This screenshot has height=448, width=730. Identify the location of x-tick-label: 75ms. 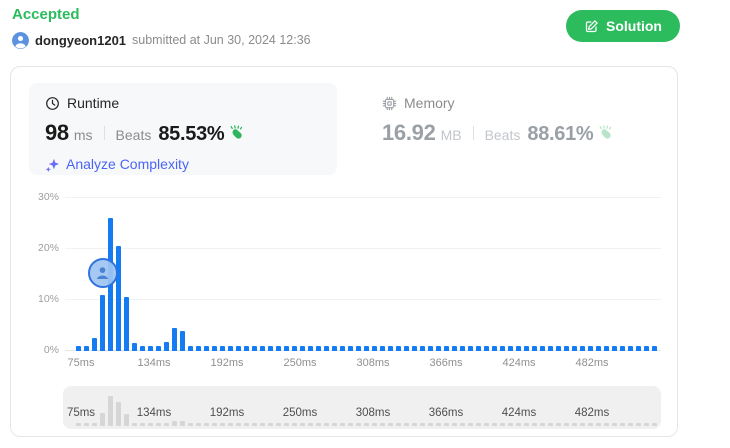
(81, 363).